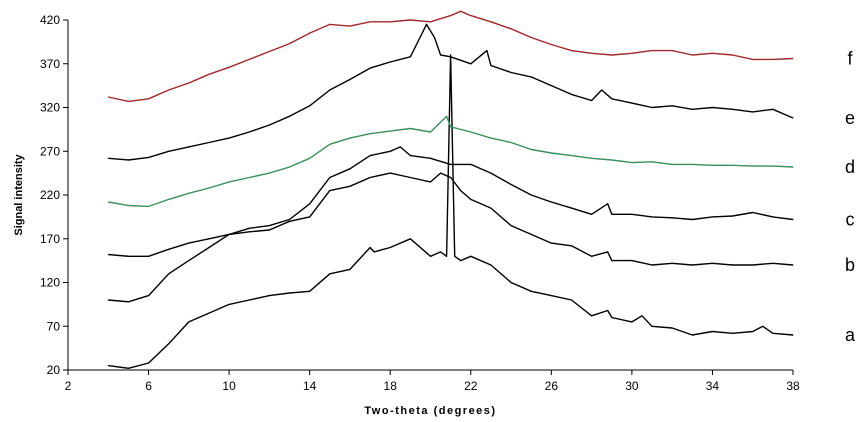 This screenshot has height=422, width=861. What do you see at coordinates (471, 386) in the screenshot?
I see `x-tick-label: 22` at bounding box center [471, 386].